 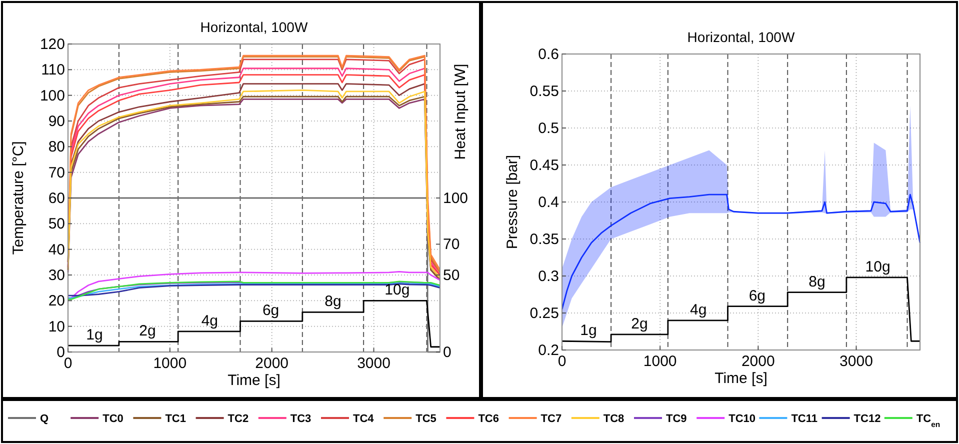 I want to click on y-tick-label: 70, so click(x=56, y=173).